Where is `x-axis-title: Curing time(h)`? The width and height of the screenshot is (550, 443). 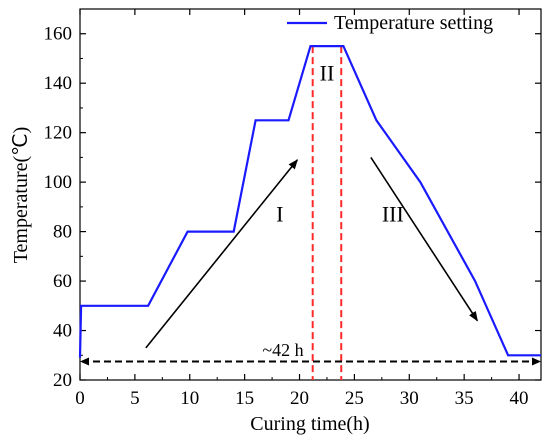
x-axis-title: Curing time(h) is located at coordinates (309, 424).